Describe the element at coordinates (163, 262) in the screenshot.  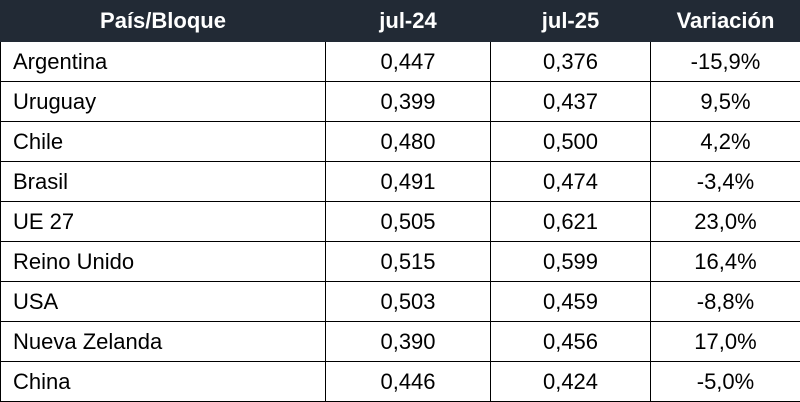
I see `country-cell: Reino Unido` at that location.